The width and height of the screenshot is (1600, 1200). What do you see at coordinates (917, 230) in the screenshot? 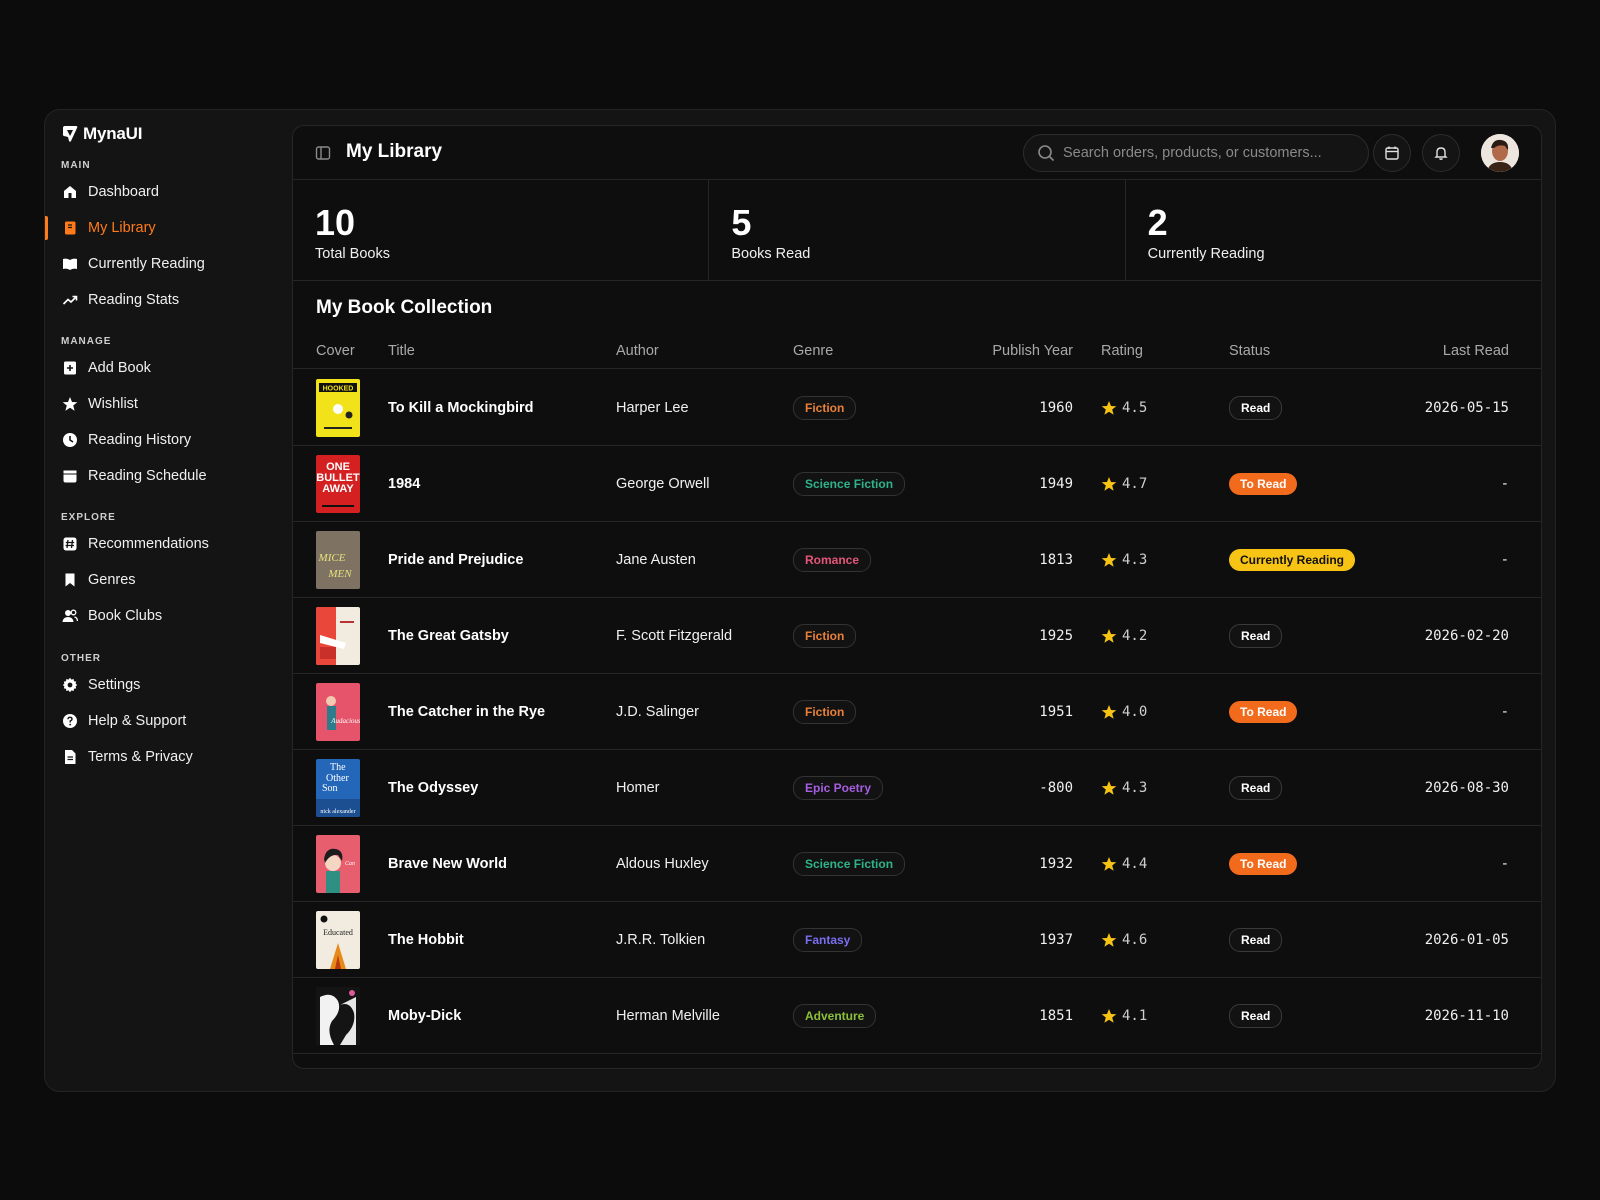
I see `stat-books-read: 5 Books Read` at bounding box center [917, 230].